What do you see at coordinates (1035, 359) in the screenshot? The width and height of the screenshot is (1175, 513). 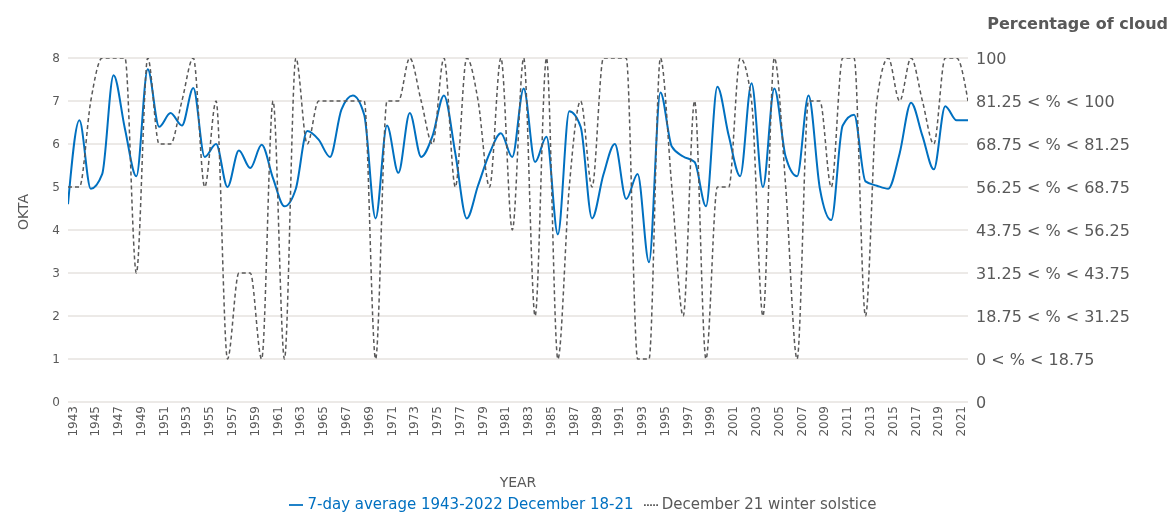 I see `y2-tick-label: 0 < % < 18.75` at bounding box center [1035, 359].